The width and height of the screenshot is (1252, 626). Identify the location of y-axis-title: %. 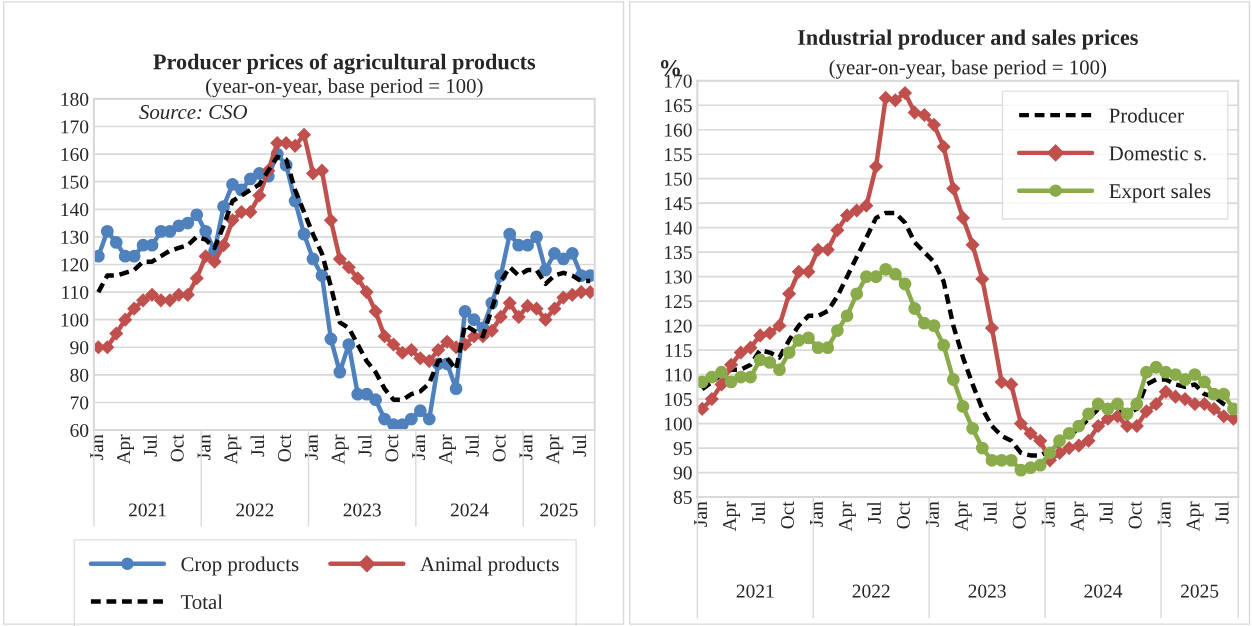
(670, 68).